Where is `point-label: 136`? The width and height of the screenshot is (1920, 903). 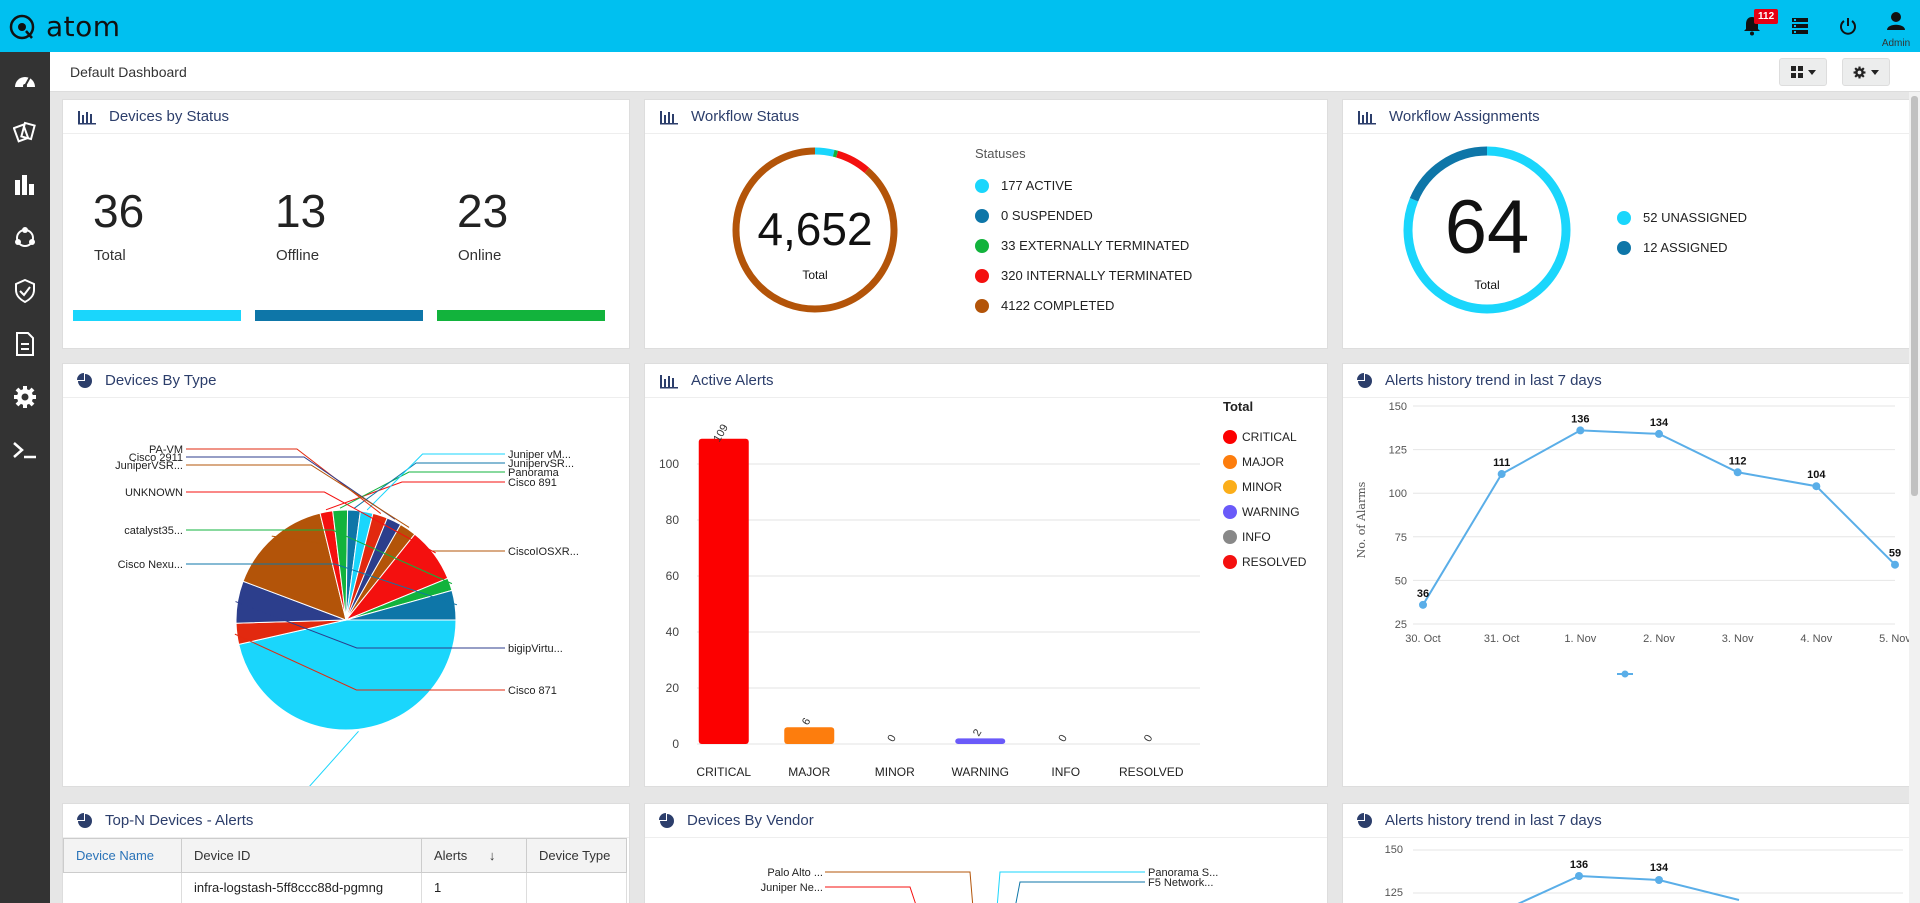
point-label: 136 is located at coordinates (1579, 865).